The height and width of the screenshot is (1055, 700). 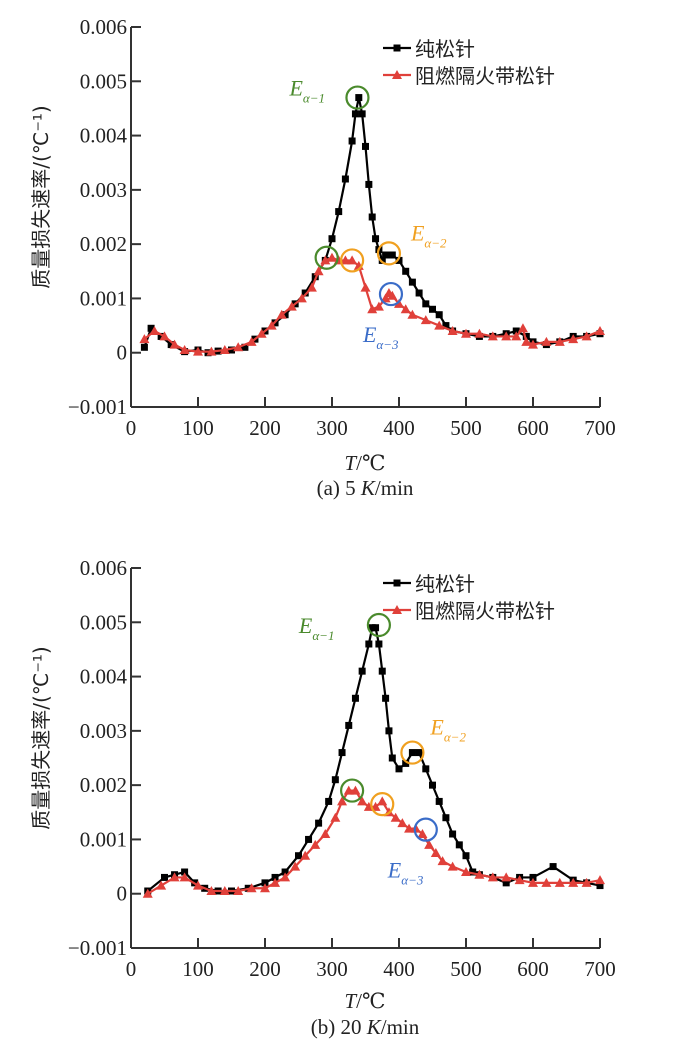 What do you see at coordinates (339, 1027) in the screenshot?
I see `caption-prefix: (b) 20` at bounding box center [339, 1027].